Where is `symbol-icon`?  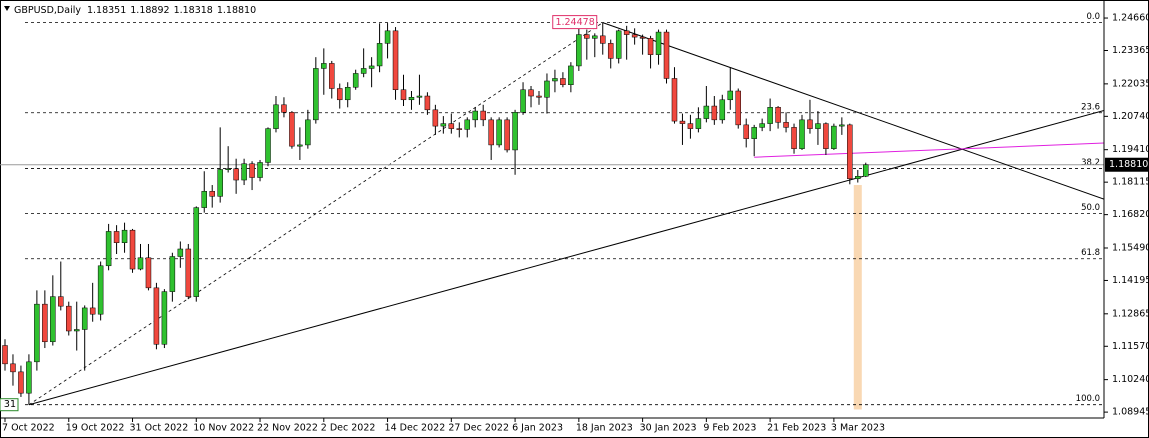 symbol-icon is located at coordinates (7, 8).